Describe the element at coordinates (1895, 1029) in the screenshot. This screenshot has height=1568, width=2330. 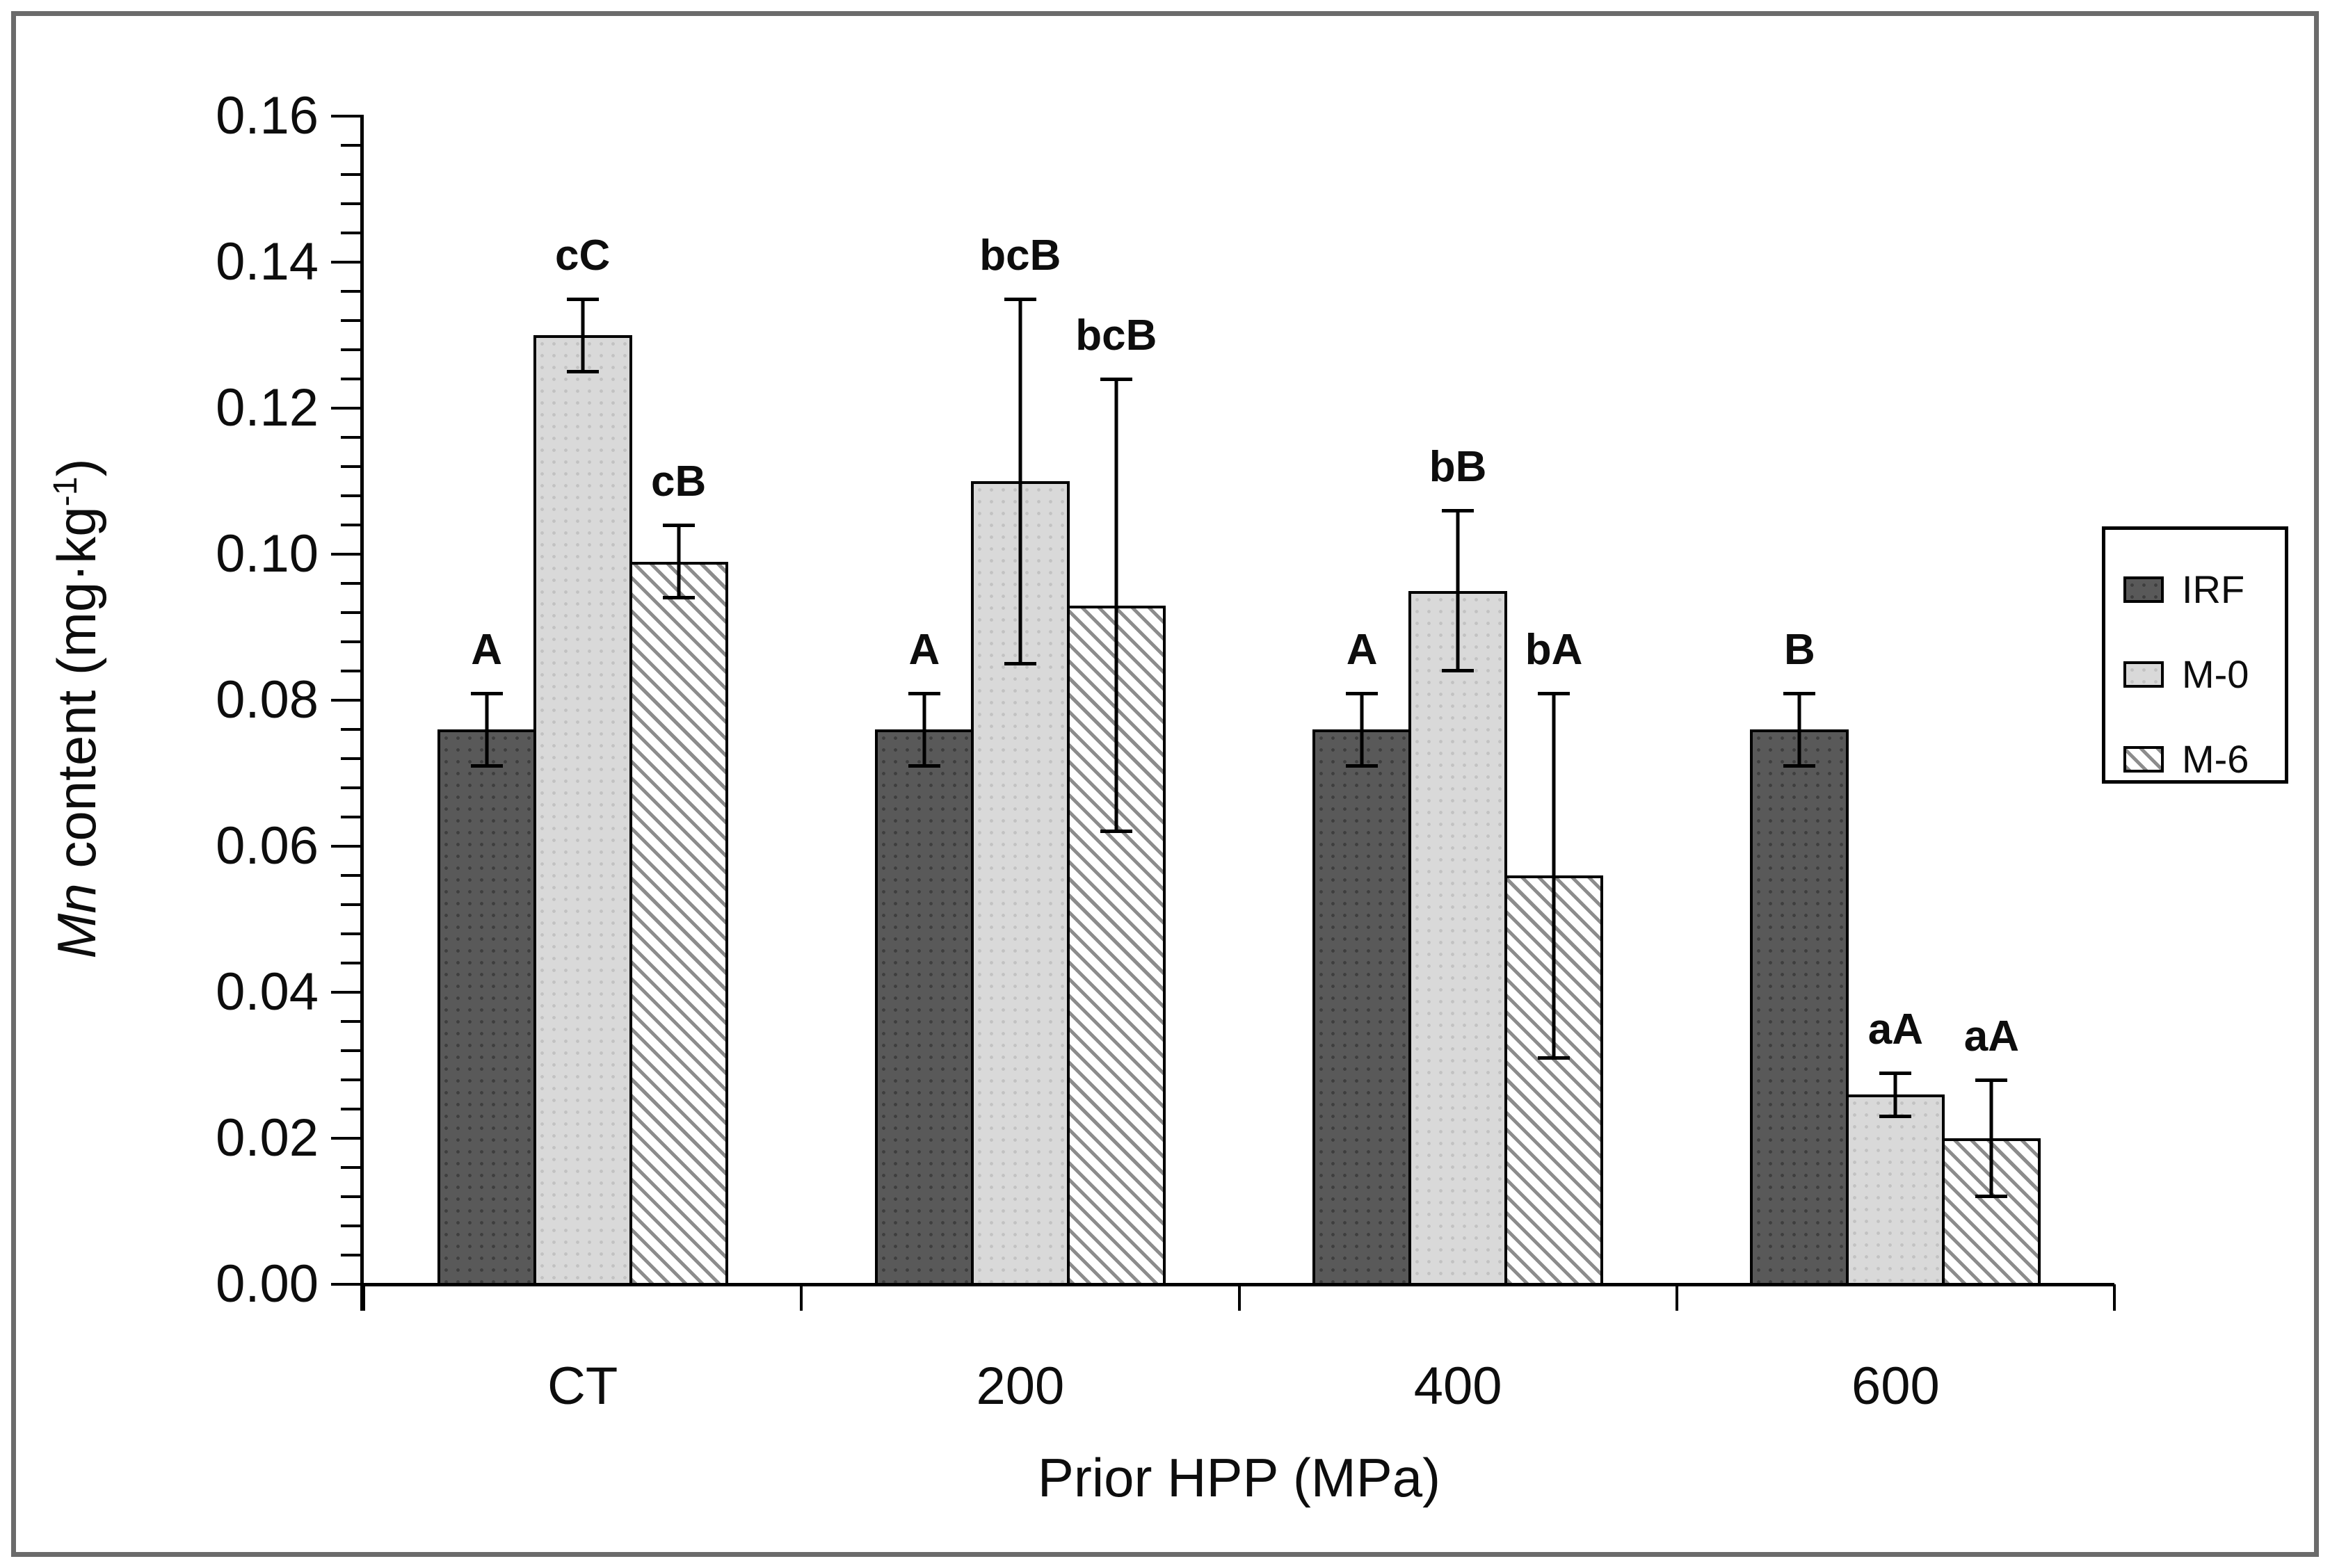
I see `sig-label: aA` at that location.